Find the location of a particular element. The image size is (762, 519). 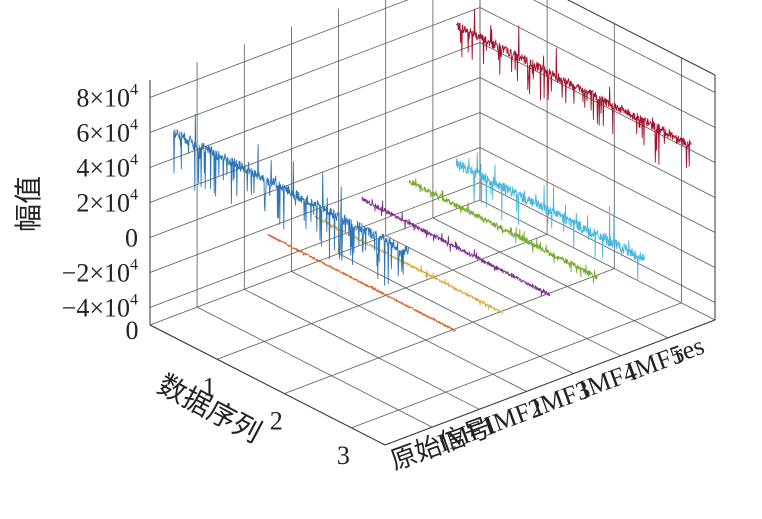

z-axis-label: 幅值 is located at coordinates (29, 204).